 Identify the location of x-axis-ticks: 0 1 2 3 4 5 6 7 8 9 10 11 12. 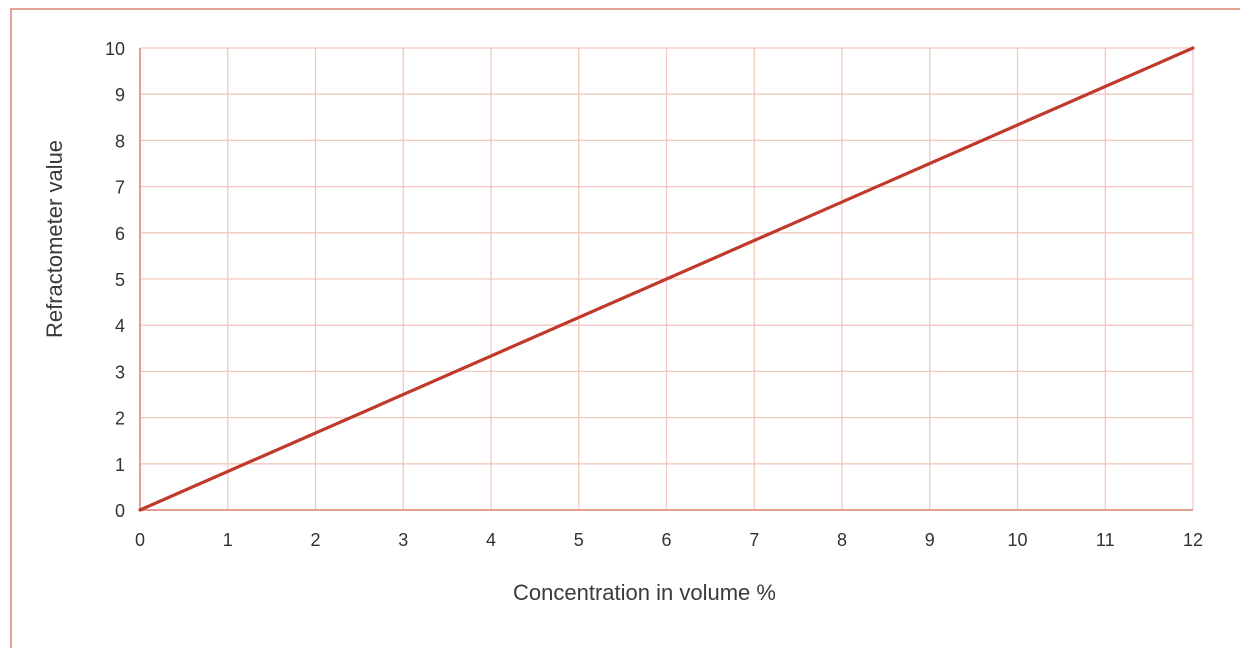
(669, 540).